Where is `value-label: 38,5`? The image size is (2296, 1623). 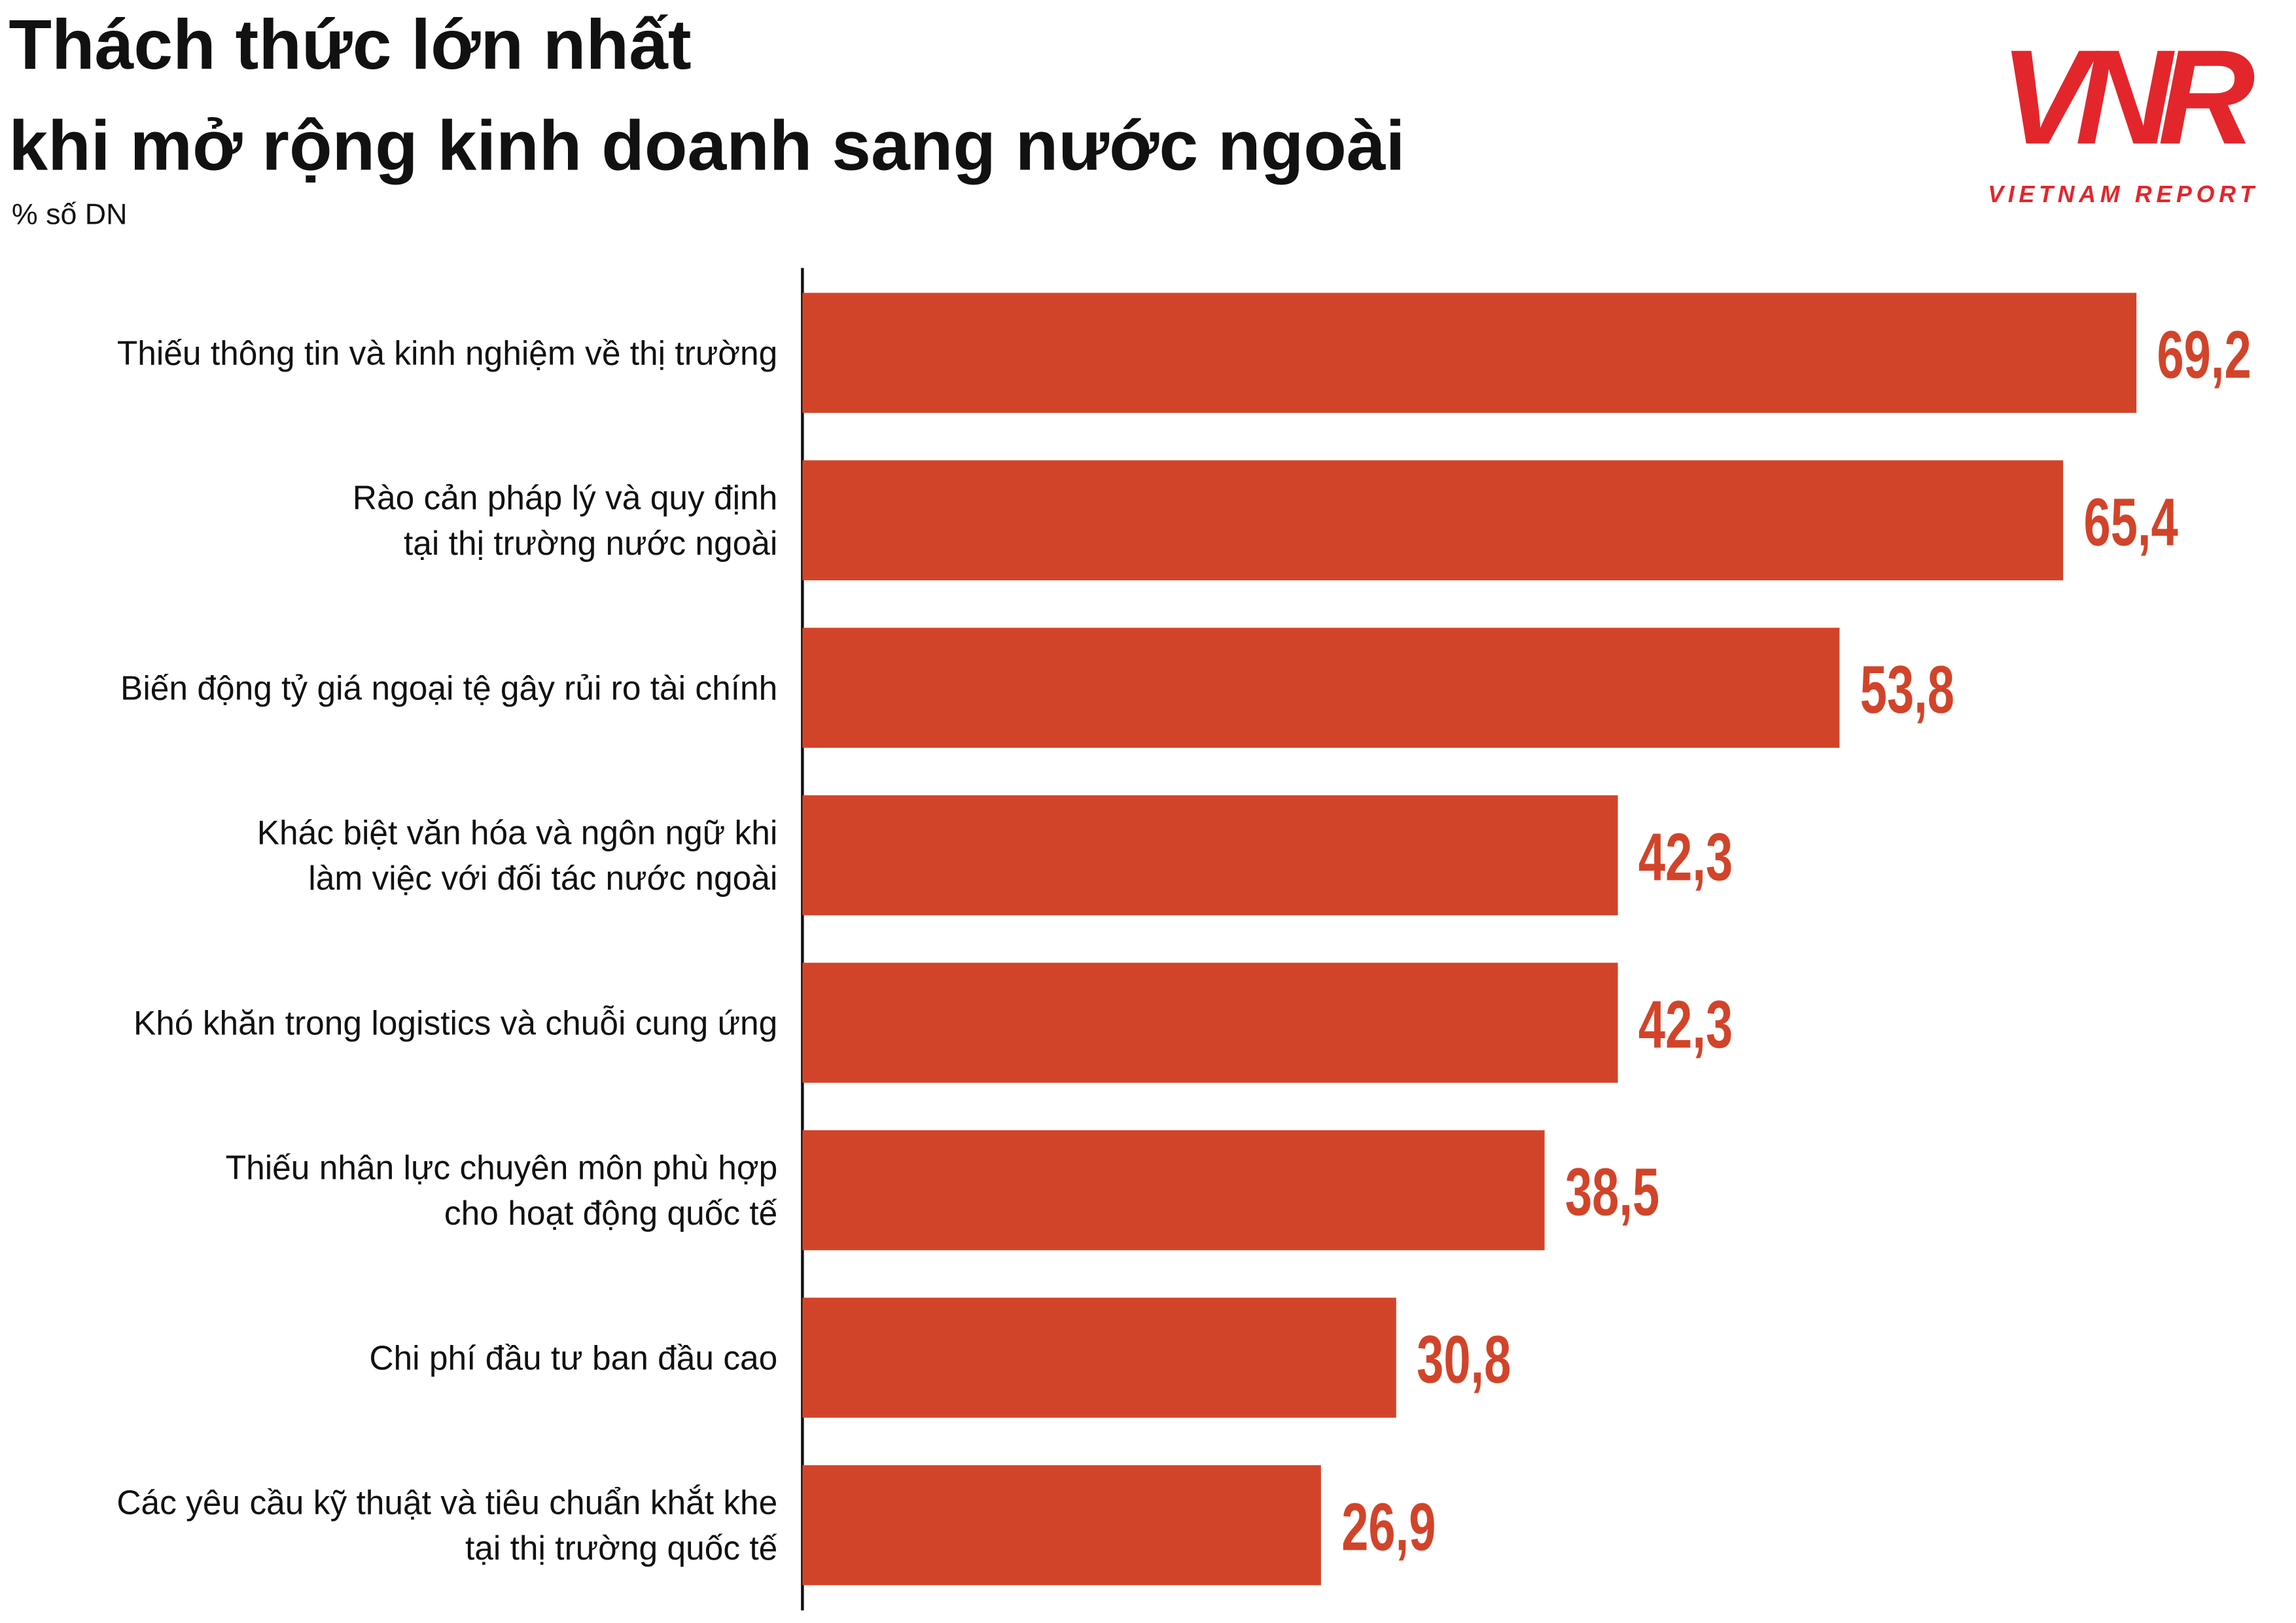 value-label: 38,5 is located at coordinates (1612, 1193).